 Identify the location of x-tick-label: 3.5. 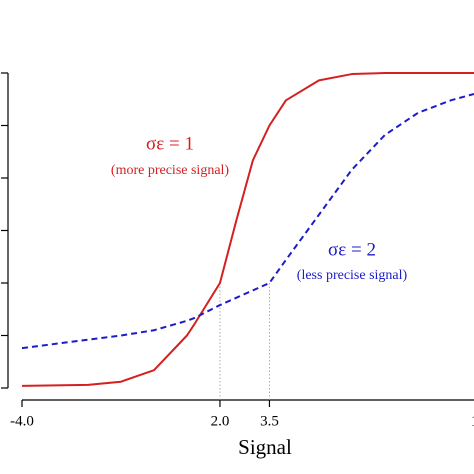
(269, 421).